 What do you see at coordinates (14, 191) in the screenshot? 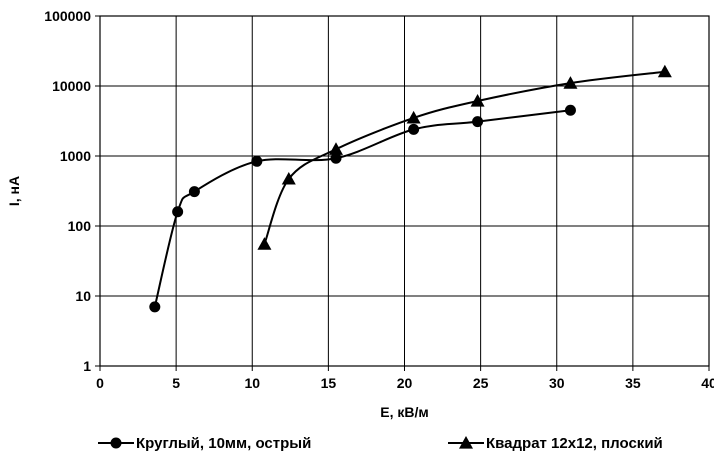
I see `y-axis-title: I, нА` at bounding box center [14, 191].